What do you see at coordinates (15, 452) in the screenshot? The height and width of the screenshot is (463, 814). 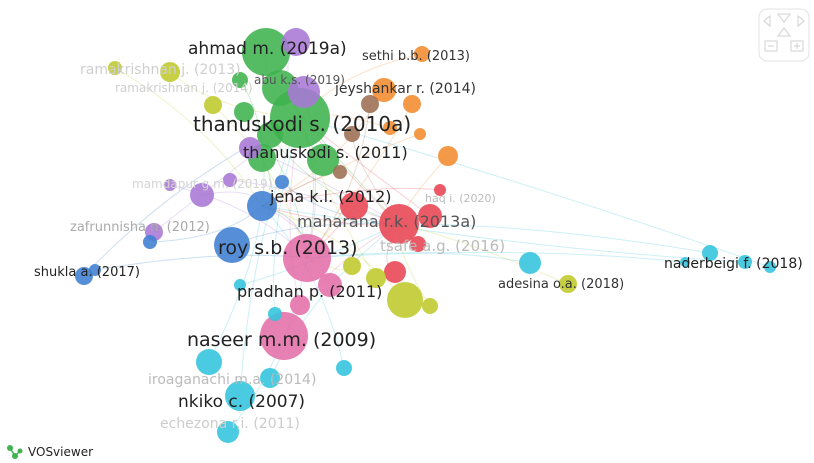 I see `vosviewer-logo-icon` at bounding box center [15, 452].